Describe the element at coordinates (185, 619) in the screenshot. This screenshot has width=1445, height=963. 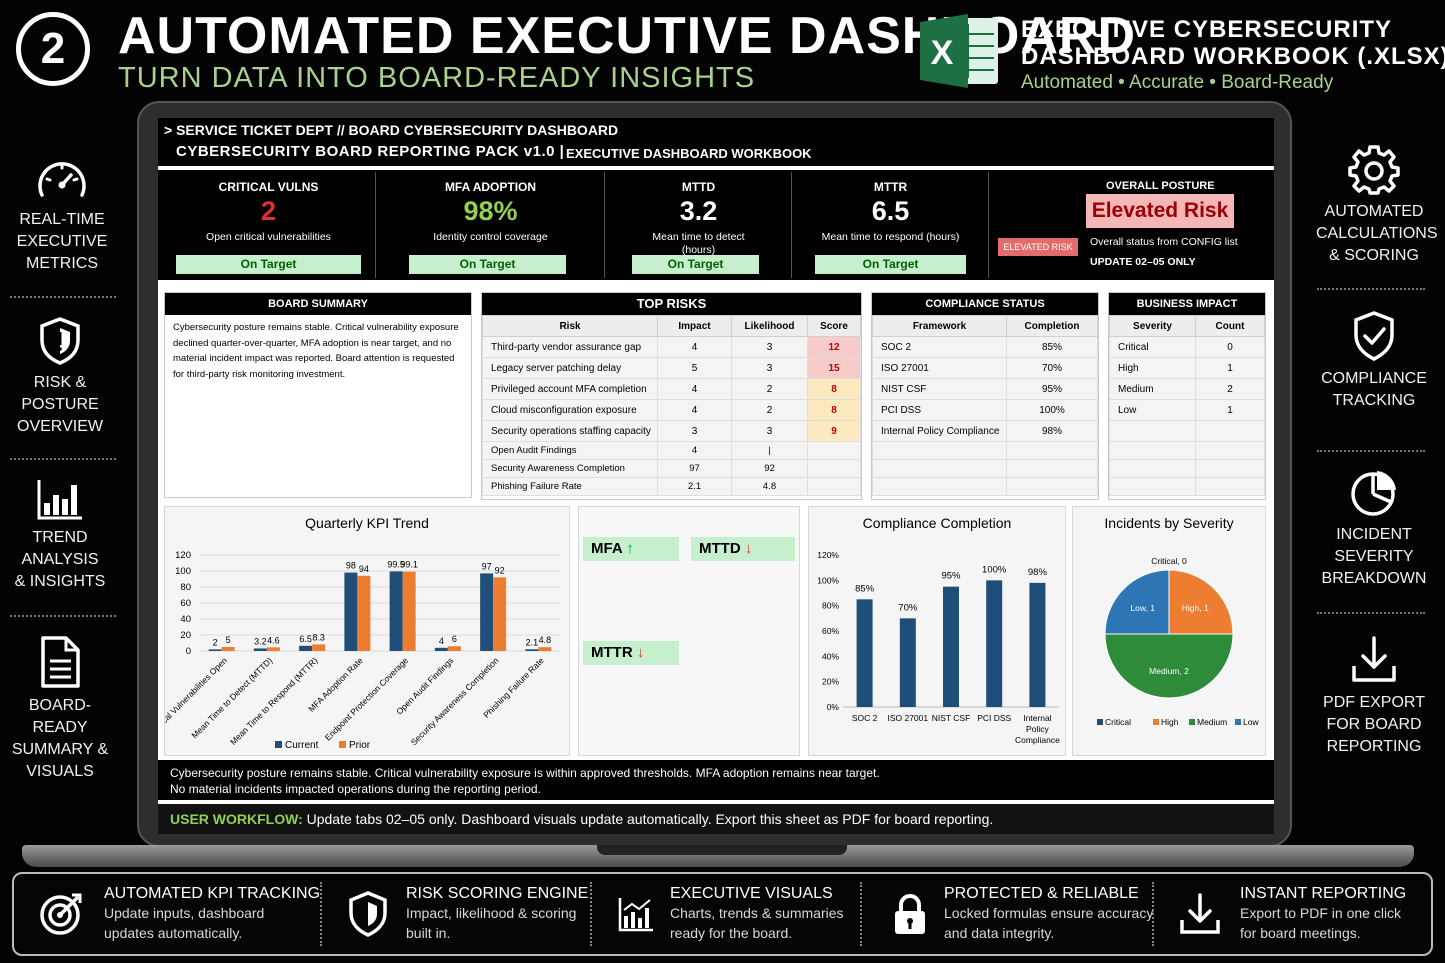
I see `y-tick-label: 40` at that location.